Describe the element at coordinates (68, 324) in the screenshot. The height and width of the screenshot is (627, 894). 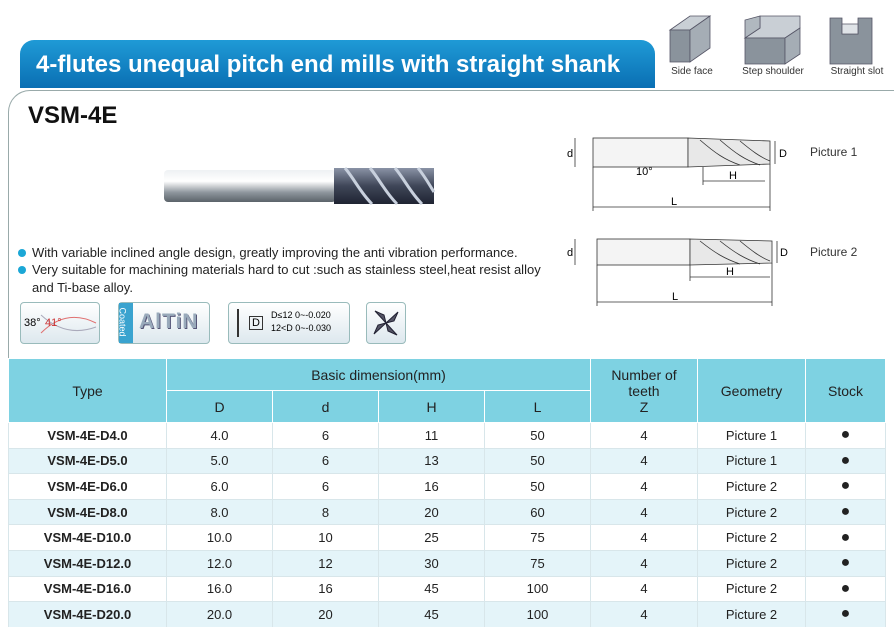
I see `helix-icon` at that location.